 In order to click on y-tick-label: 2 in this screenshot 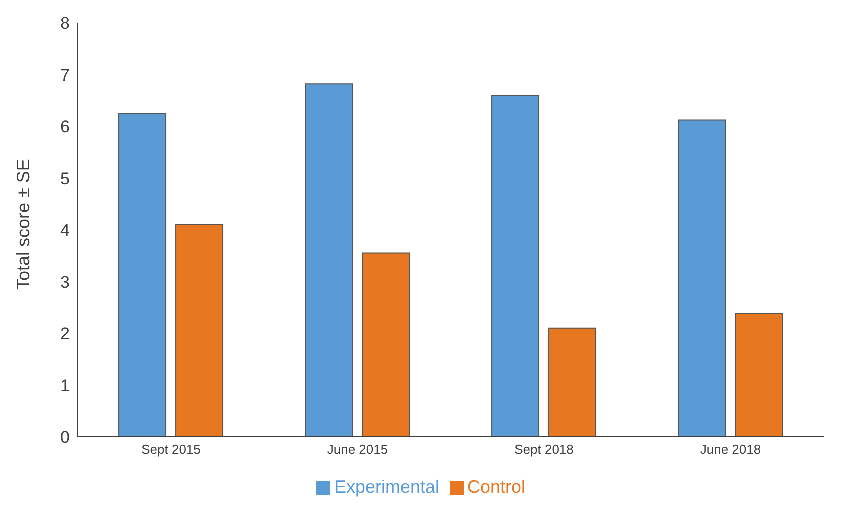, I will do `click(65, 334)`.